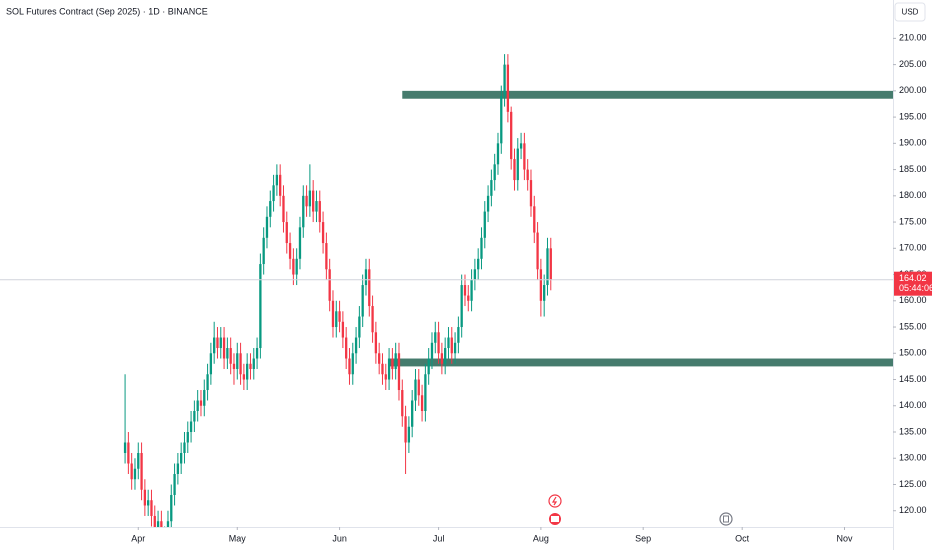 This screenshot has height=555, width=932. I want to click on y-tick-label: 170.00, so click(913, 248).